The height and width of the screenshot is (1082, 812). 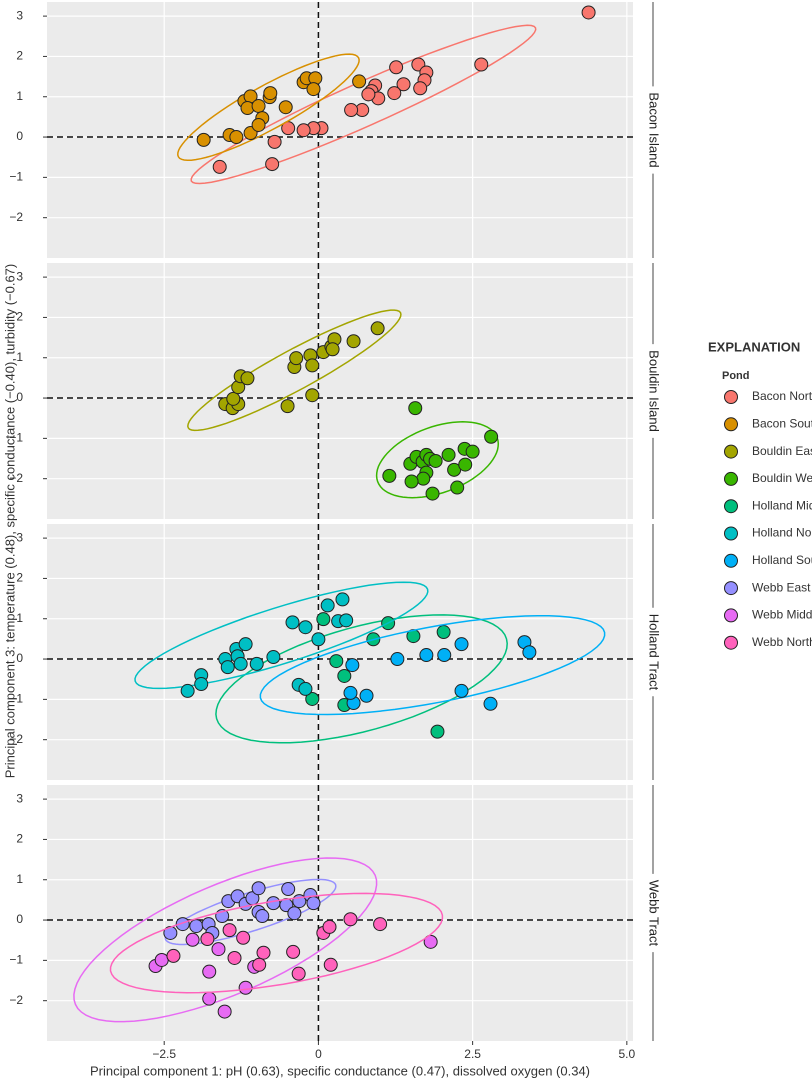 I want to click on legend-label: Holland North, so click(x=782, y=533).